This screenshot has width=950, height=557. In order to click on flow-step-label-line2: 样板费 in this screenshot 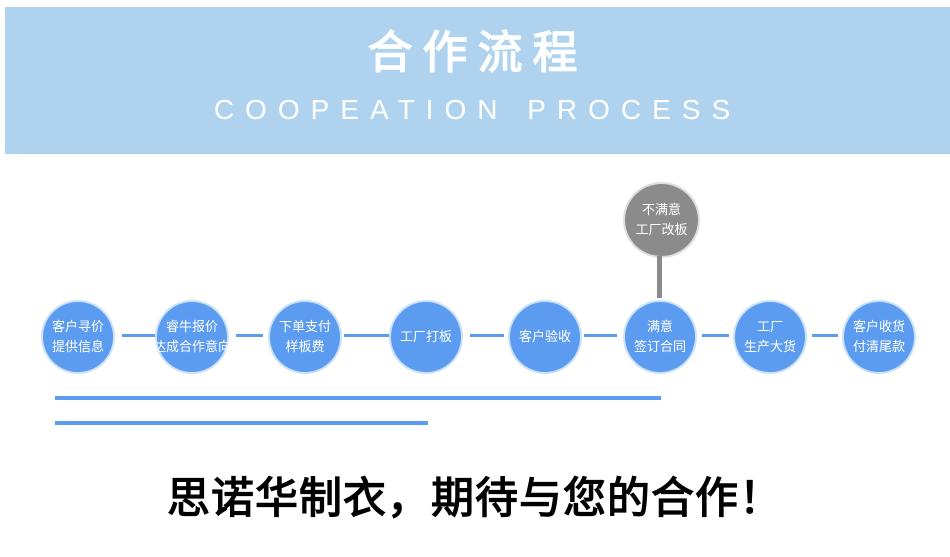, I will do `click(305, 346)`.